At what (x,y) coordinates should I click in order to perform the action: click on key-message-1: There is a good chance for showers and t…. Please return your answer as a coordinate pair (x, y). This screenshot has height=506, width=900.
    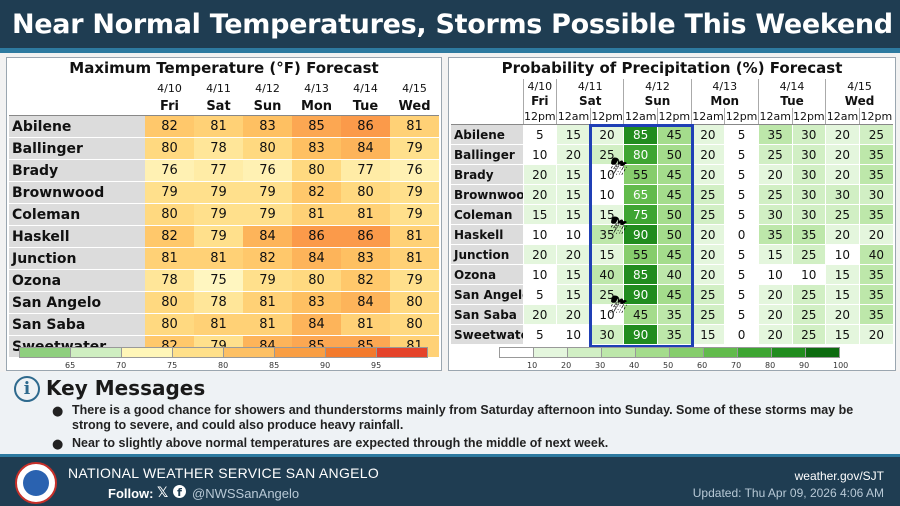
    Looking at the image, I should click on (479, 418).